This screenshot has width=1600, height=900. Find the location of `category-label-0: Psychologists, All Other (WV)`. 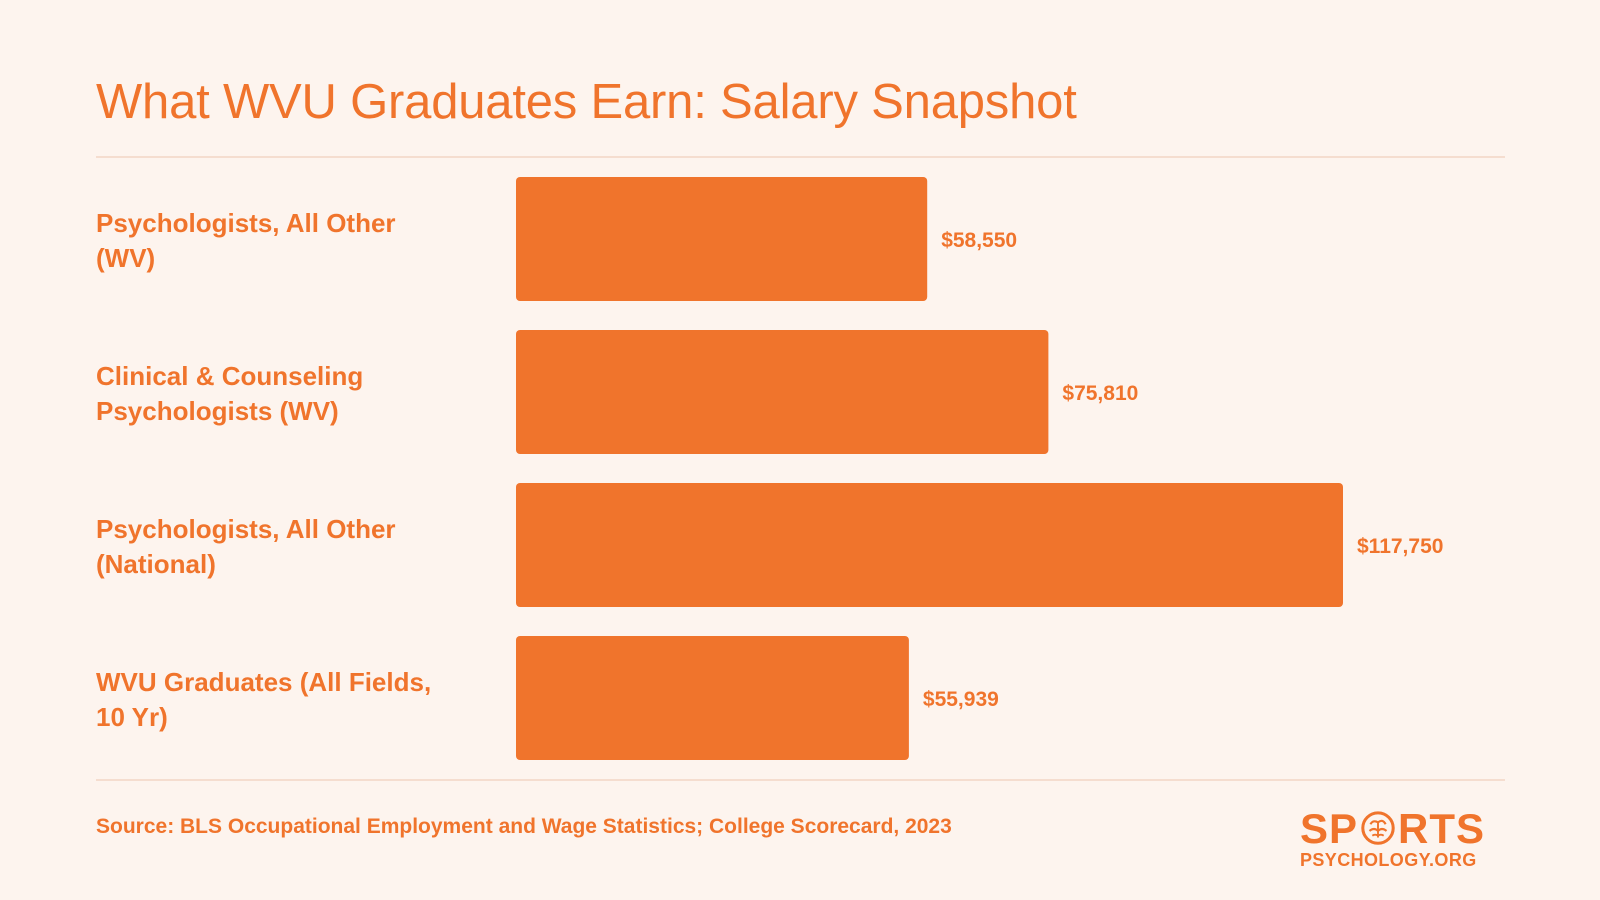

category-label-0: Psychologists, All Other (WV) is located at coordinates (246, 240).